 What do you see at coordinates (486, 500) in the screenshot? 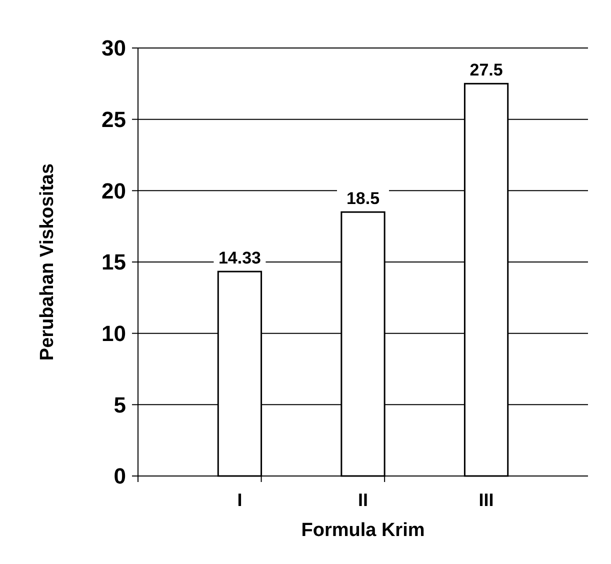
I see `x-tick-label: III` at bounding box center [486, 500].